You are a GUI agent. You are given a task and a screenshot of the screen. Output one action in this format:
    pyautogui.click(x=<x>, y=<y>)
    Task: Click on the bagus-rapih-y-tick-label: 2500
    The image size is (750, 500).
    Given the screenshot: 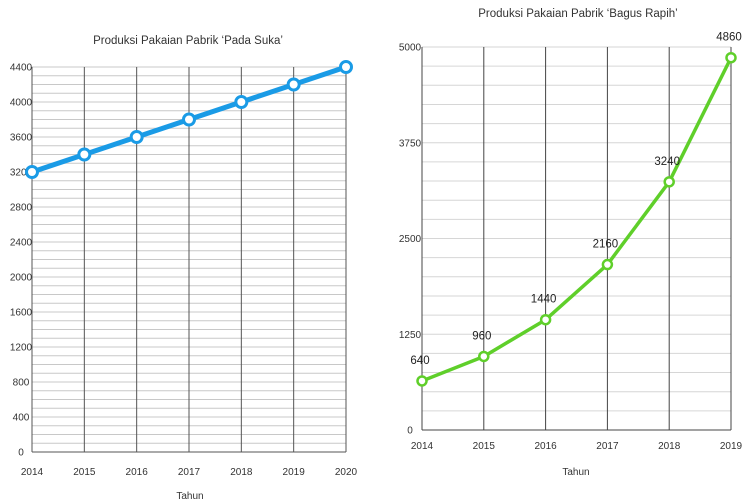 What is the action you would take?
    pyautogui.click(x=410, y=239)
    